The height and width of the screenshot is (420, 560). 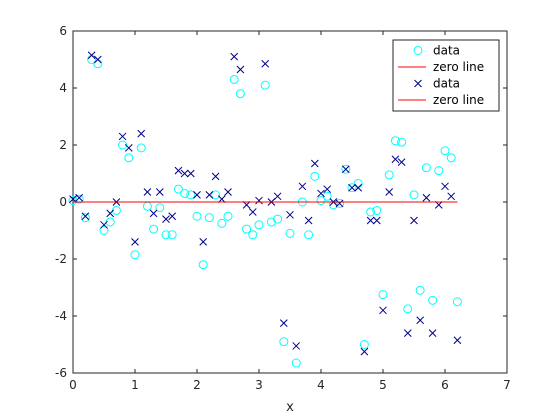 I want to click on y-tick-label: 6, so click(x=63, y=31).